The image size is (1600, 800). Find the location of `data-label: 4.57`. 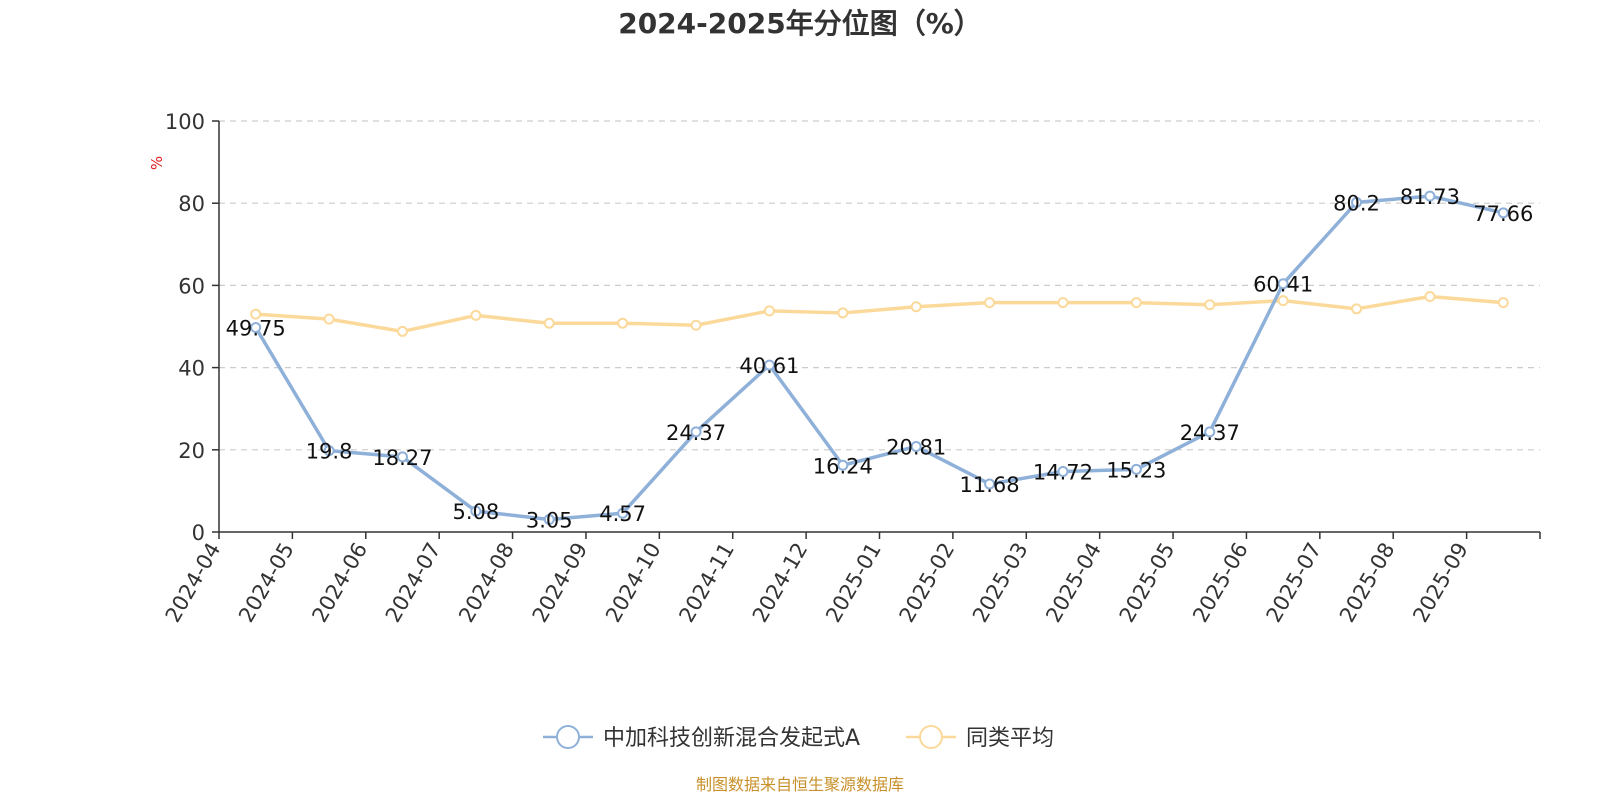

data-label: 4.57 is located at coordinates (622, 514).